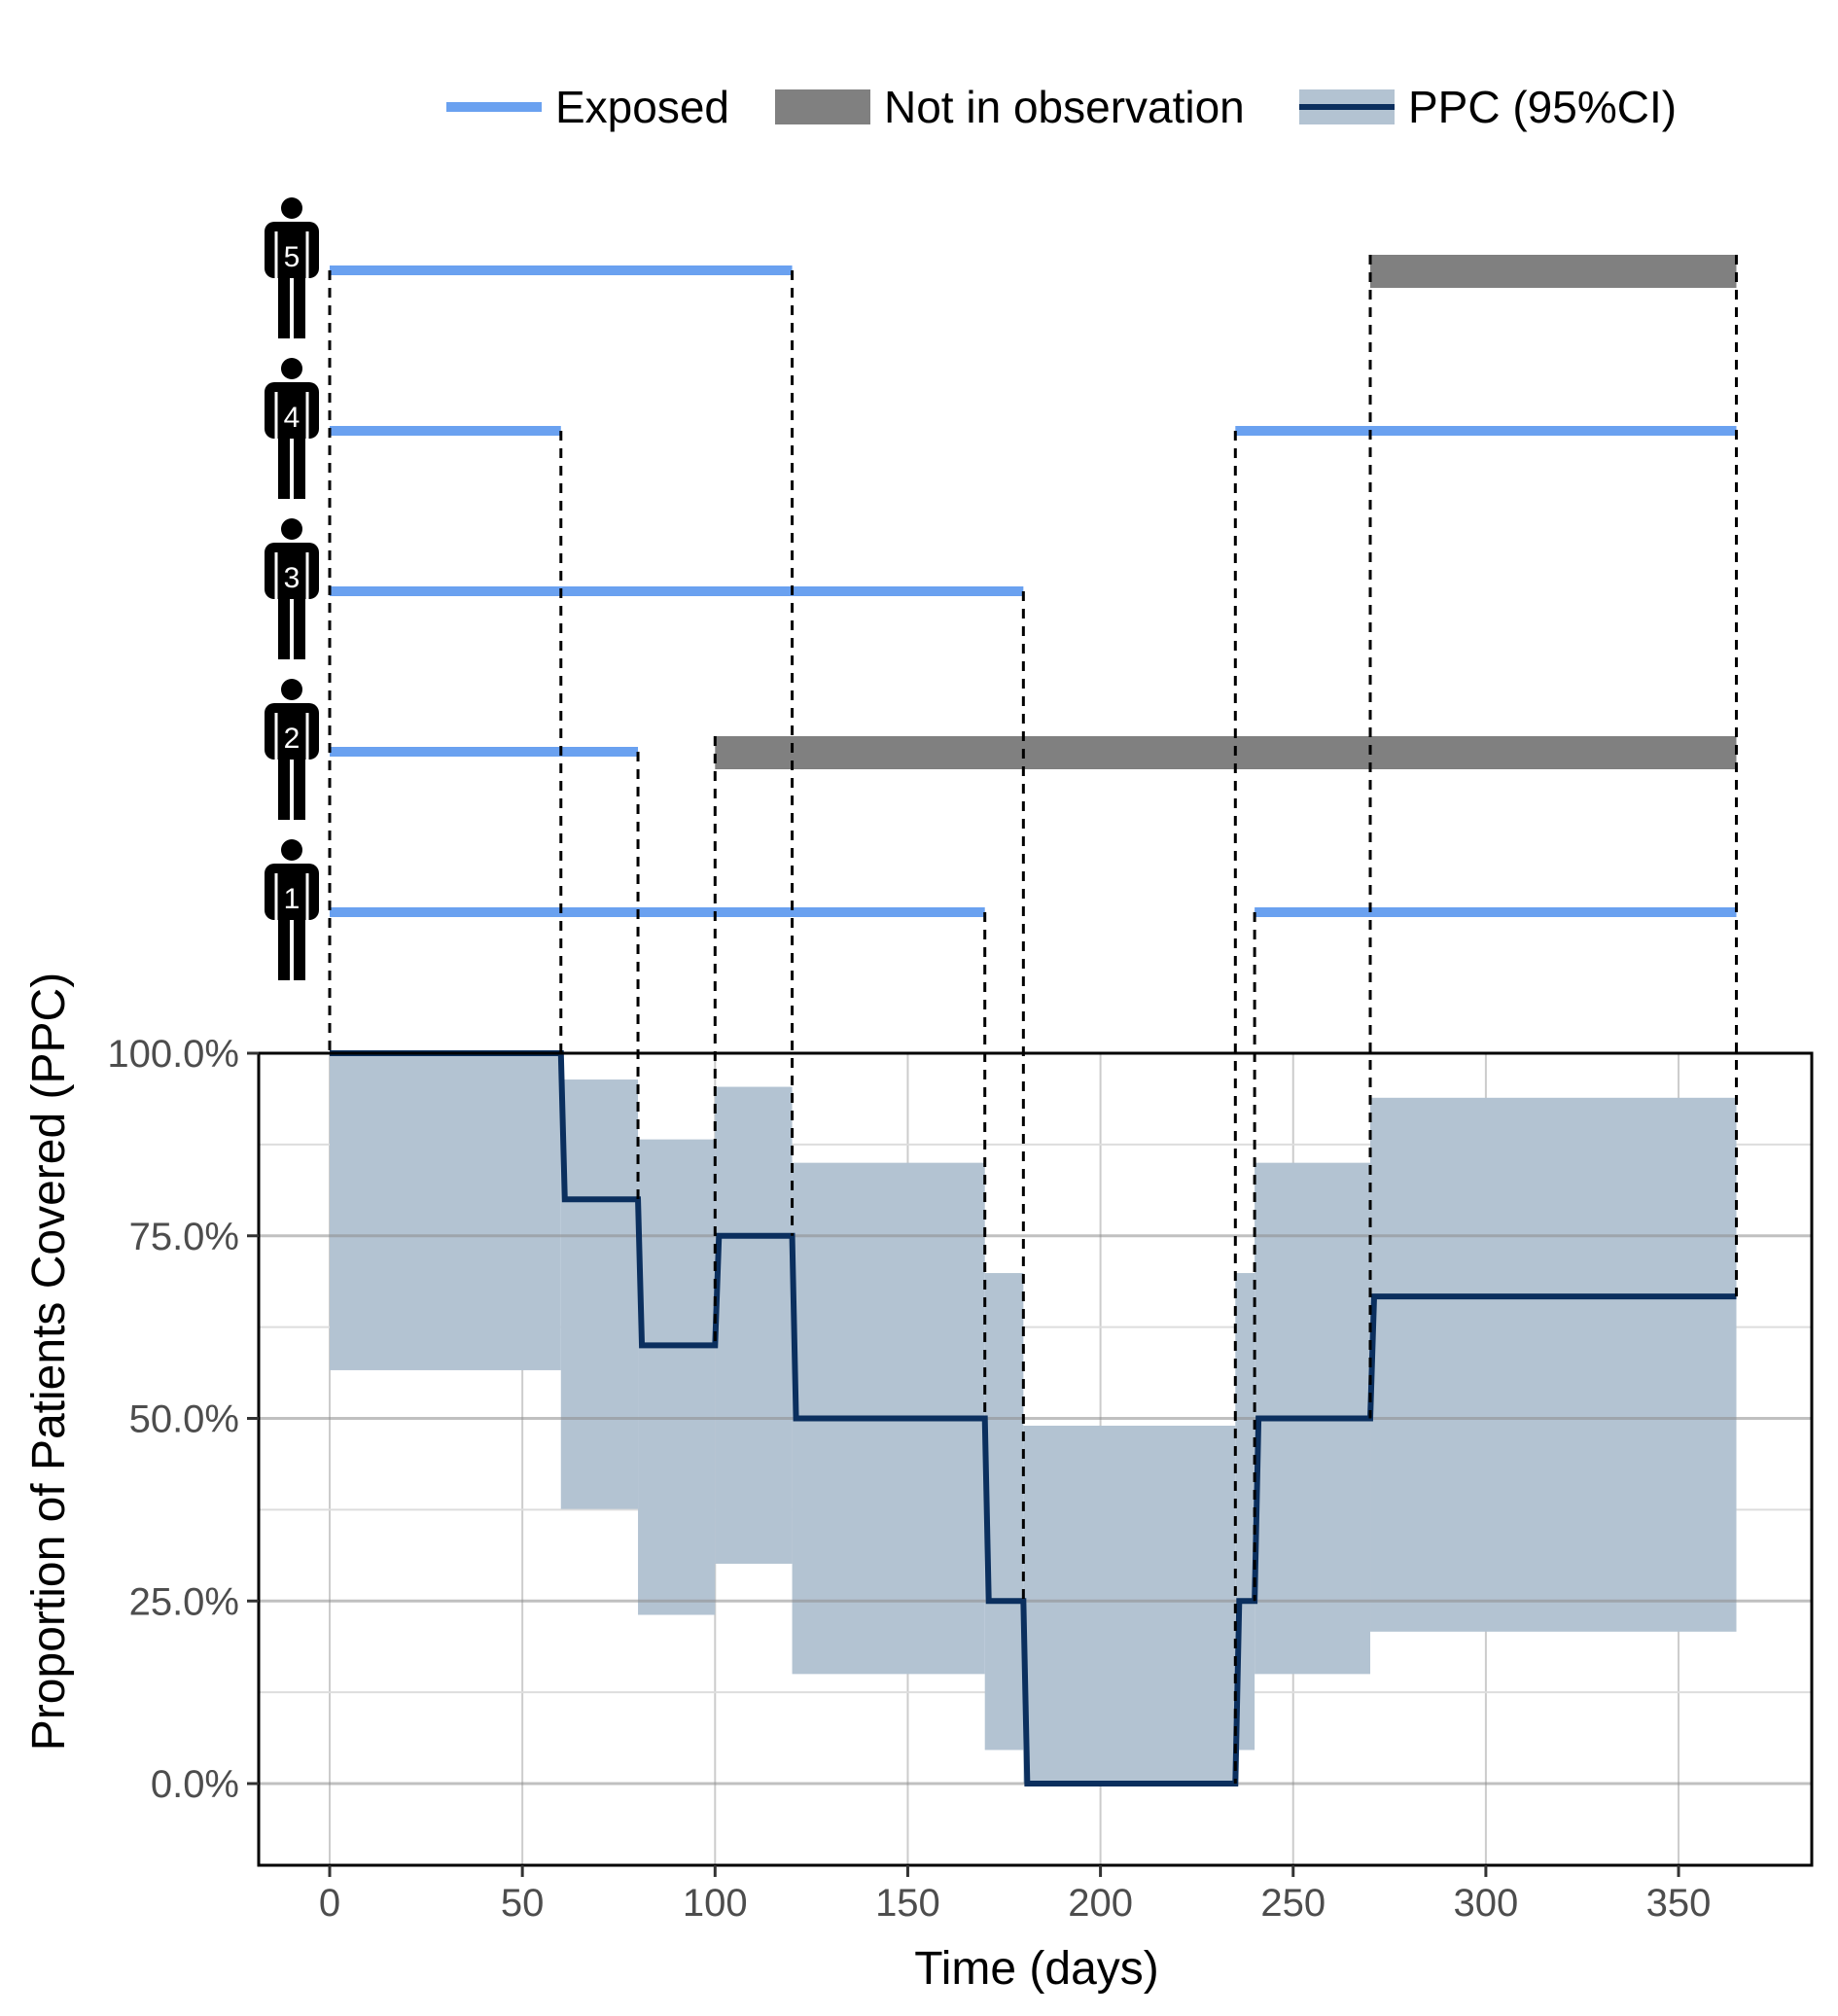 The height and width of the screenshot is (2016, 1838). What do you see at coordinates (1001, 910) in the screenshot?
I see `patient-row-1: 1` at bounding box center [1001, 910].